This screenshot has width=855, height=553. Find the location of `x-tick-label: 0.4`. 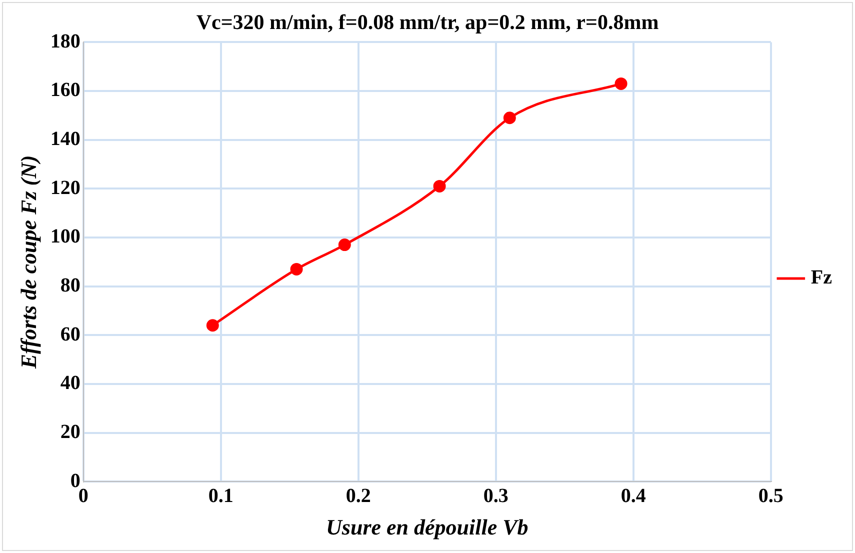

x-tick-label: 0.4 is located at coordinates (633, 495).